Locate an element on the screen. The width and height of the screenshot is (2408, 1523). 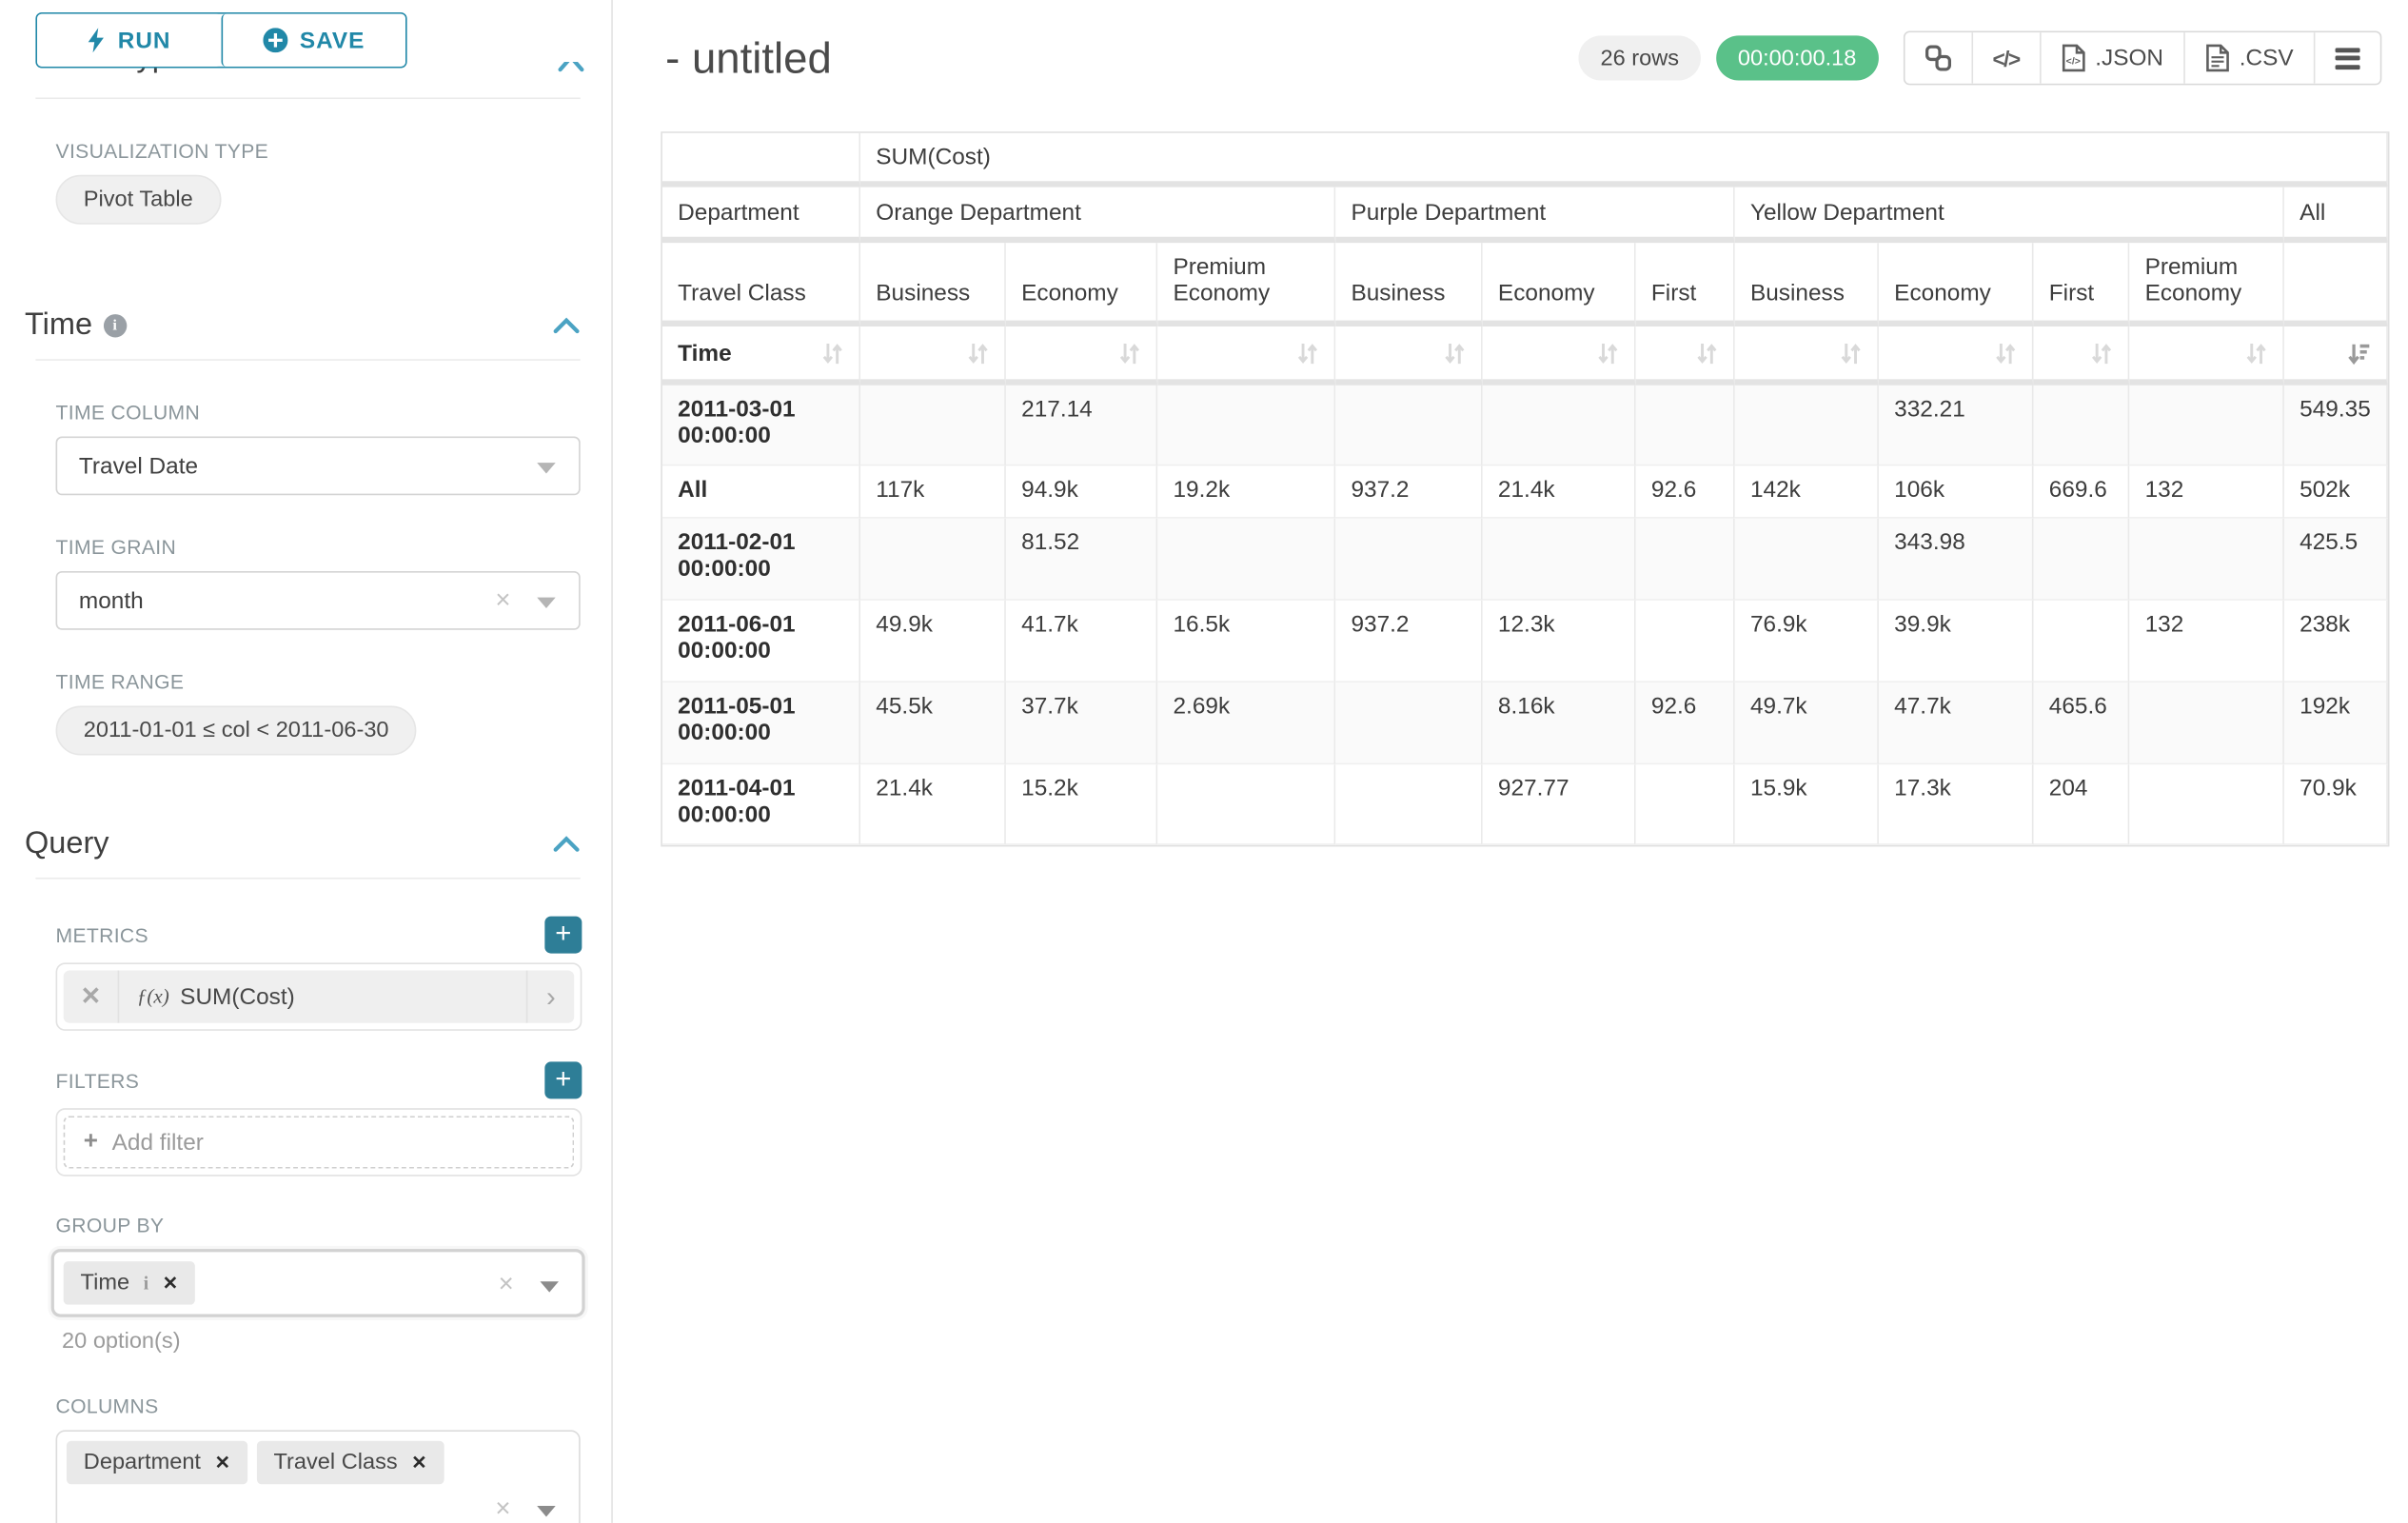
value-cell: 106k is located at coordinates (1956, 492).